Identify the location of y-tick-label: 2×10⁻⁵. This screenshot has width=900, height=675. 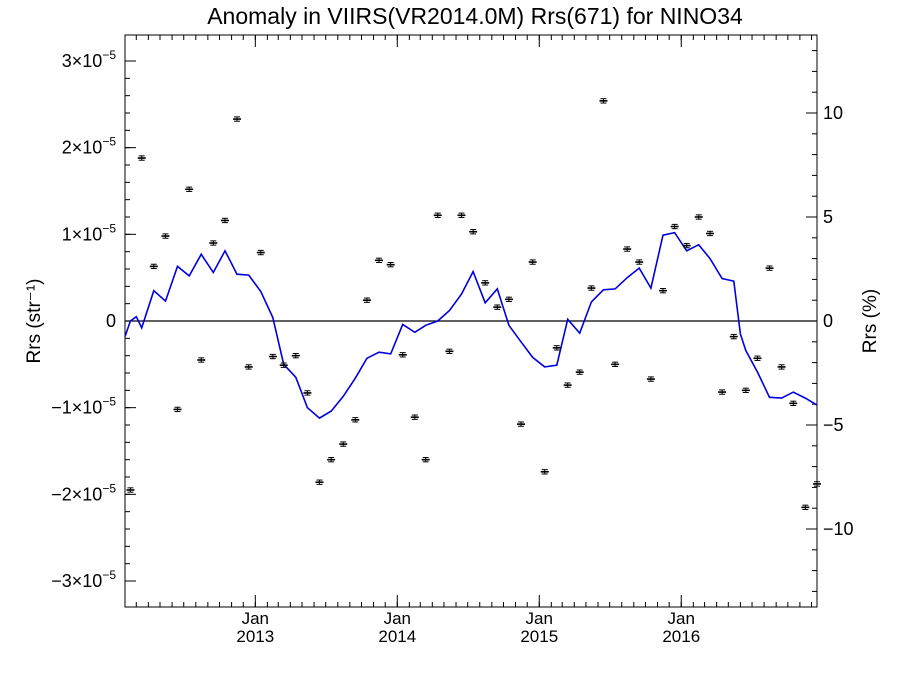
(89, 146).